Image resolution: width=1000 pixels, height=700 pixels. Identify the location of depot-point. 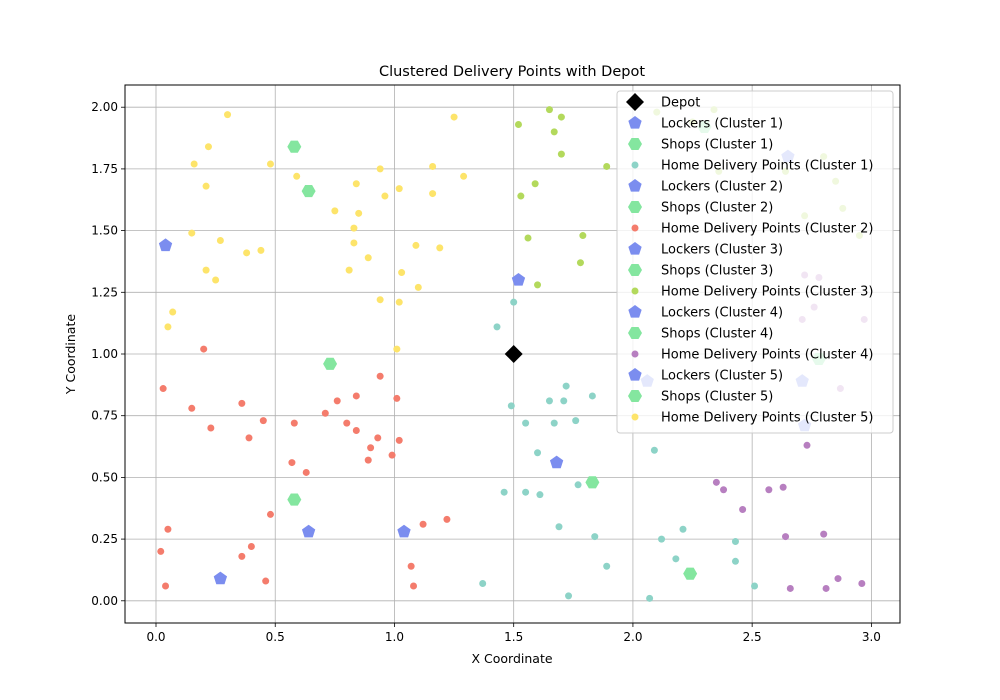
(513, 354).